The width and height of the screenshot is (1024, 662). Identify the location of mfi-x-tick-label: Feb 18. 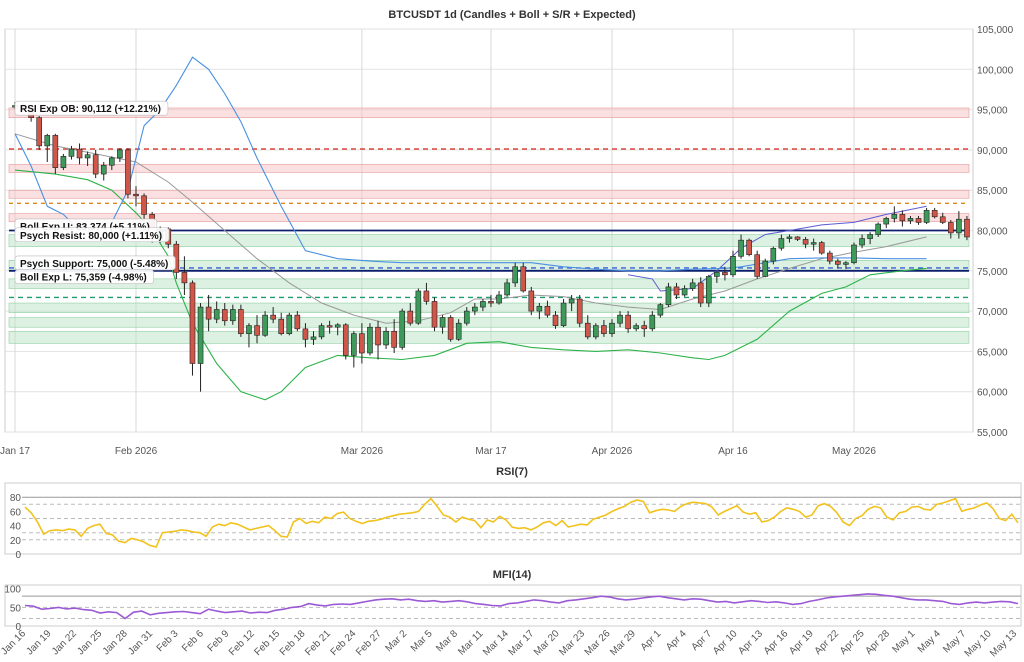
(293, 643).